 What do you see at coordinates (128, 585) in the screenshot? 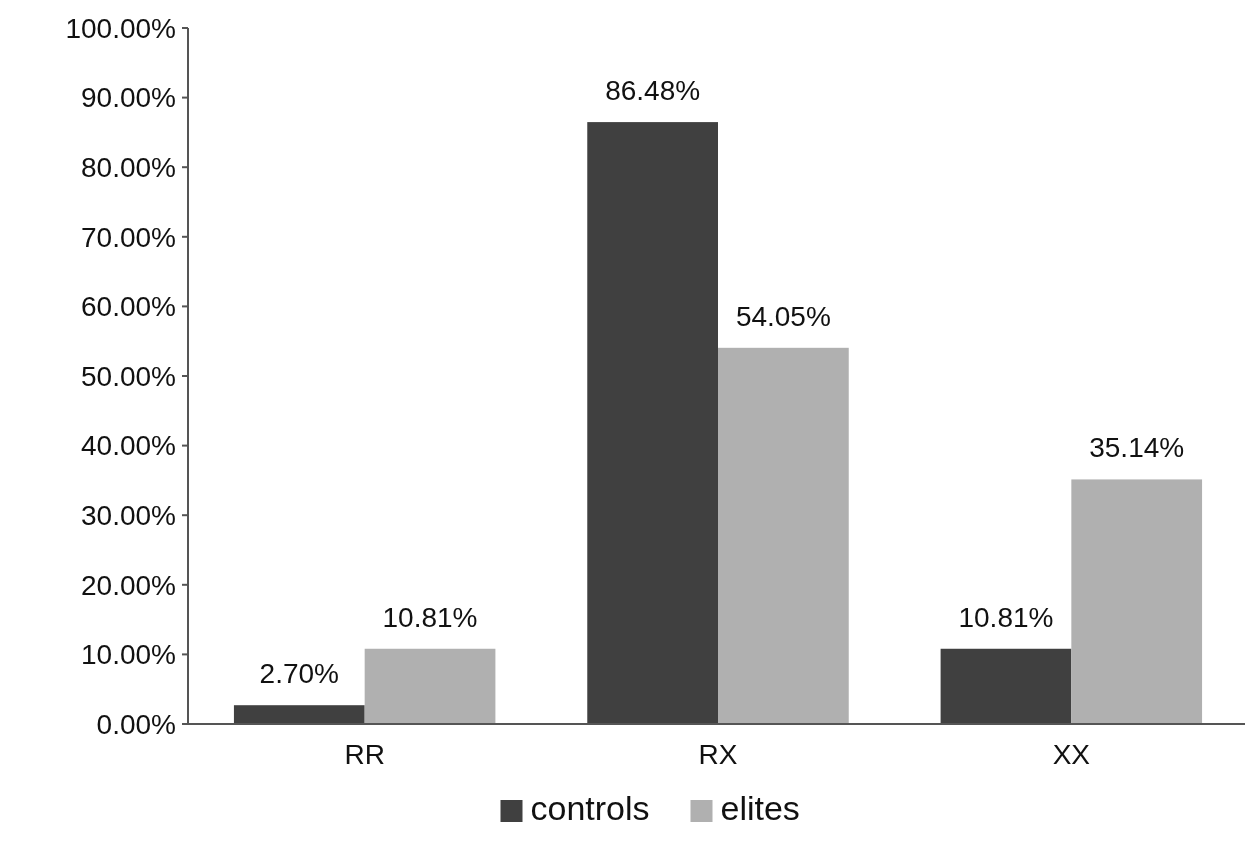
I see `y-tick-label: 20.00%` at bounding box center [128, 585].